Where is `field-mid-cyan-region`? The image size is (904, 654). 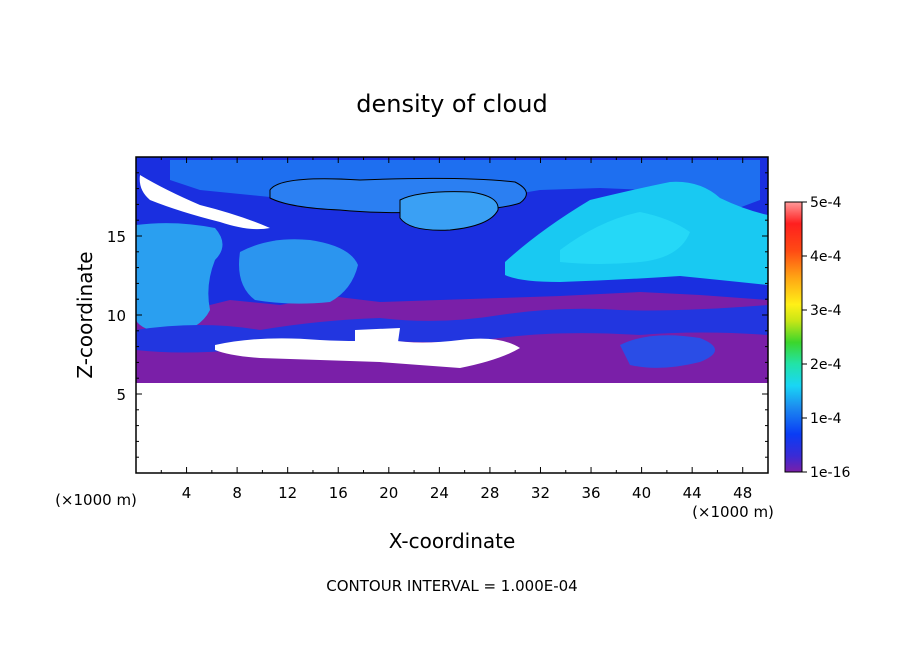
field-mid-cyan-region is located at coordinates (298, 271).